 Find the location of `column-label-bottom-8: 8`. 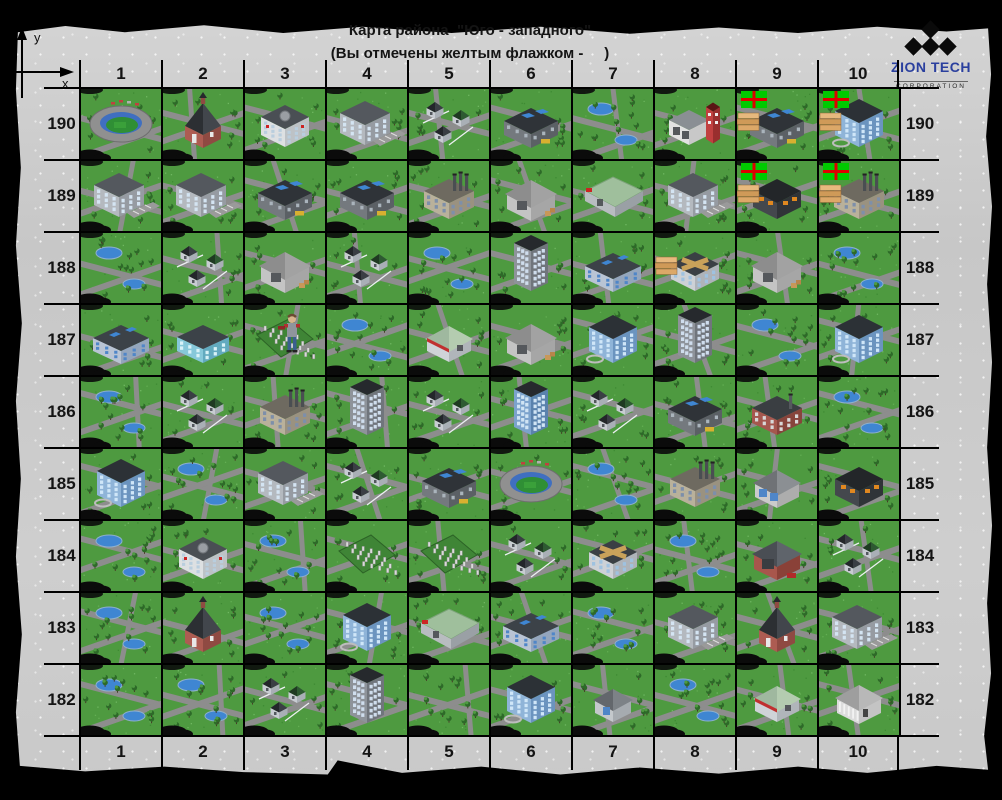

column-label-bottom-8: 8 is located at coordinates (694, 753).